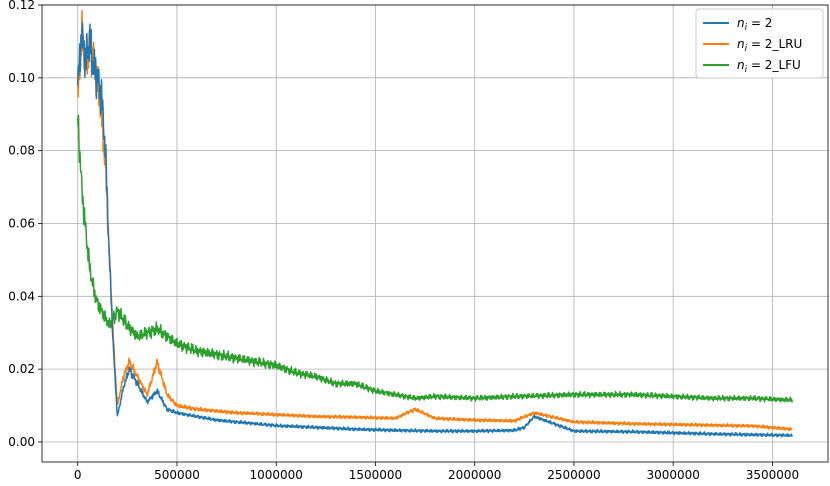 The height and width of the screenshot is (486, 830). What do you see at coordinates (21, 296) in the screenshot?
I see `y-tick-label: 0.04` at bounding box center [21, 296].